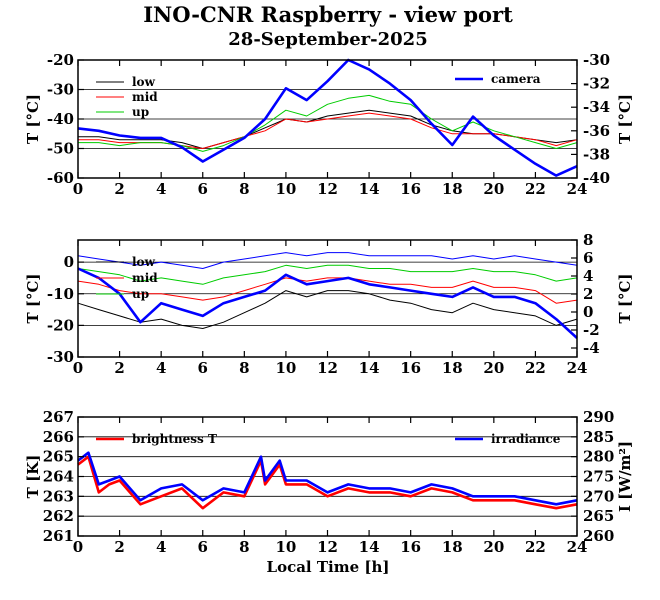 The height and width of the screenshot is (600, 660). I want to click on series-line-camera, so click(327, 303).